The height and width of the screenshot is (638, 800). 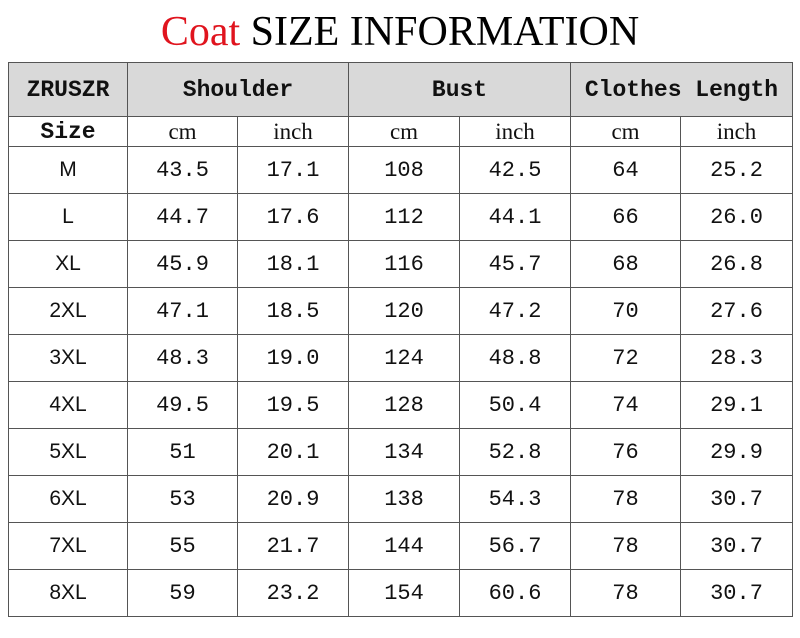 I want to click on size-cell: 4XL, so click(x=68, y=405).